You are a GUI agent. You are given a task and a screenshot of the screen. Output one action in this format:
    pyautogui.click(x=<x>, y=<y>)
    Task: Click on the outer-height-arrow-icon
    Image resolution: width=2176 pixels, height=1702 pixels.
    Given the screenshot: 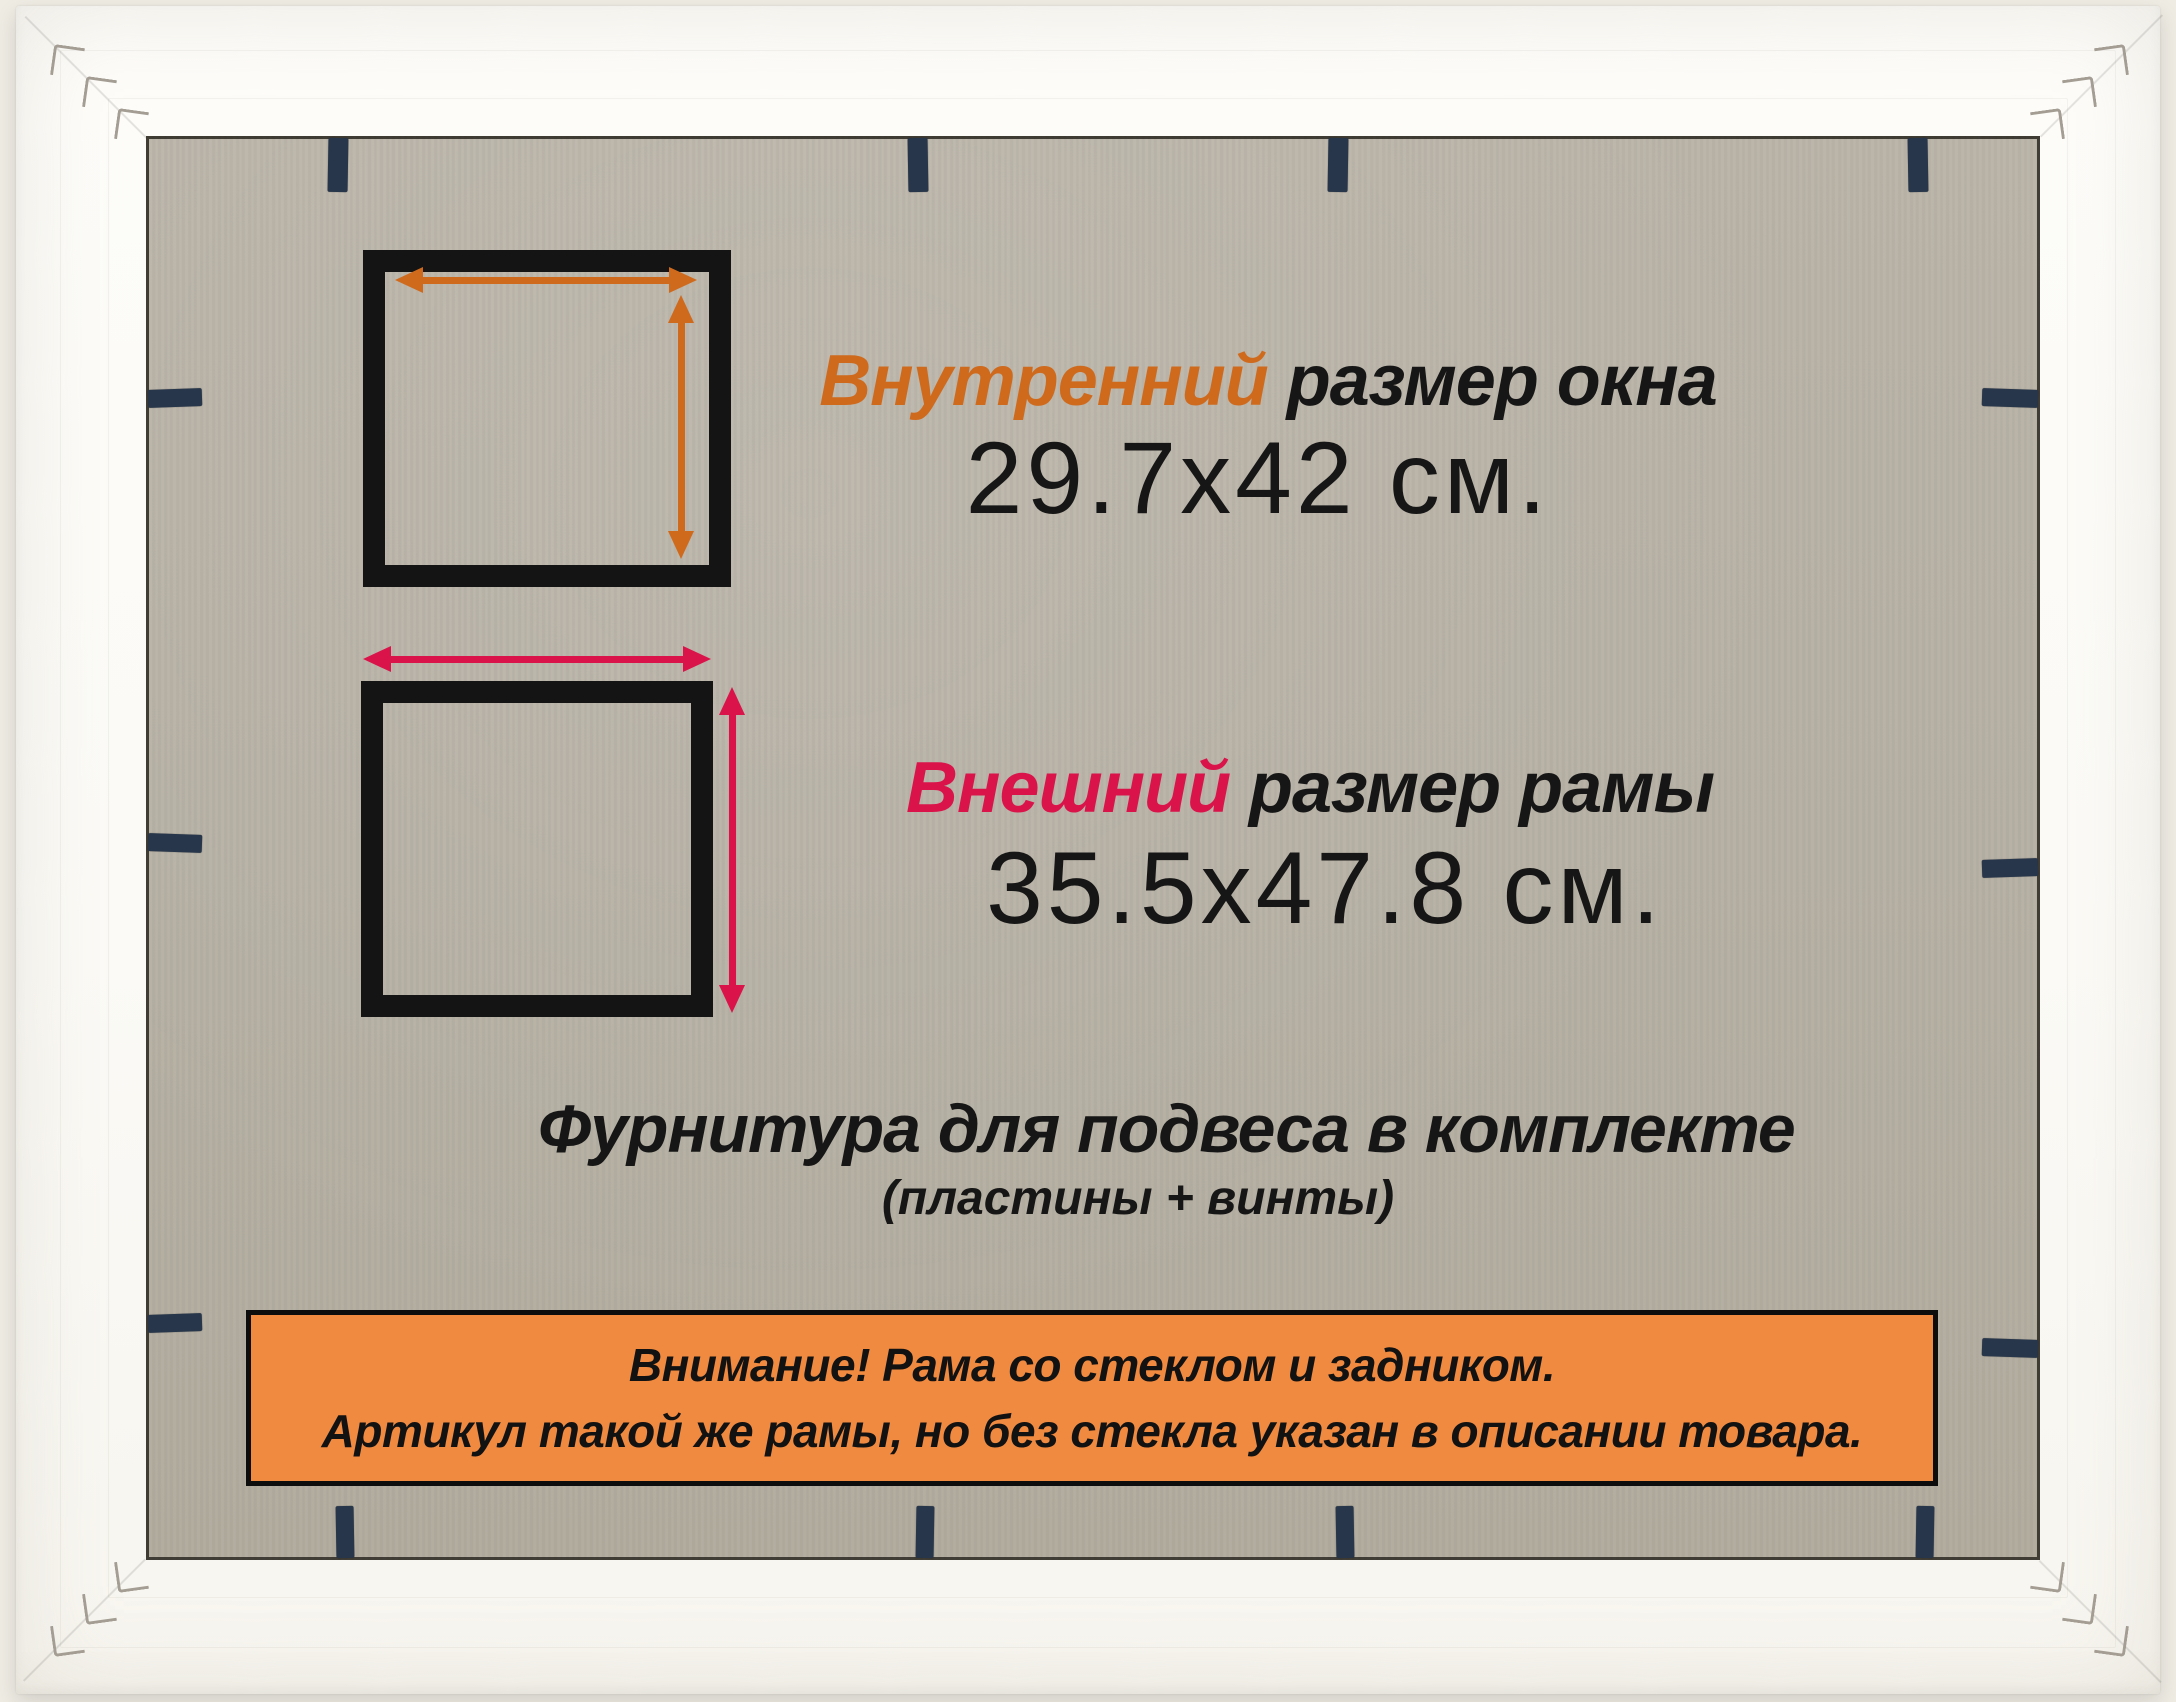 What is the action you would take?
    pyautogui.click(x=732, y=850)
    